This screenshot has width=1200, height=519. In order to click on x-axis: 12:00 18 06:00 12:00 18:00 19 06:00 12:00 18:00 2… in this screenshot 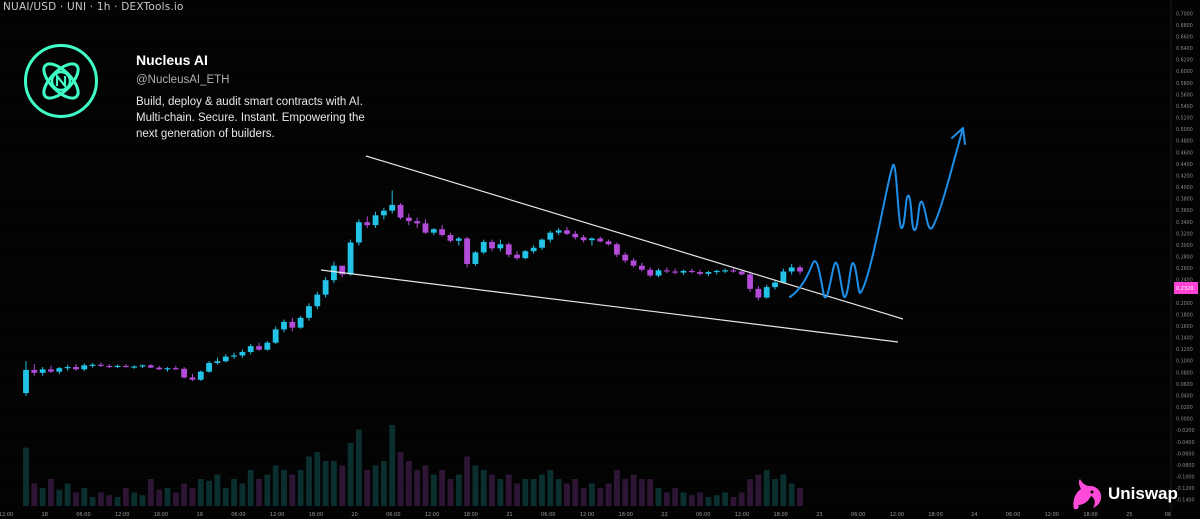, I will do `click(585, 515)`.